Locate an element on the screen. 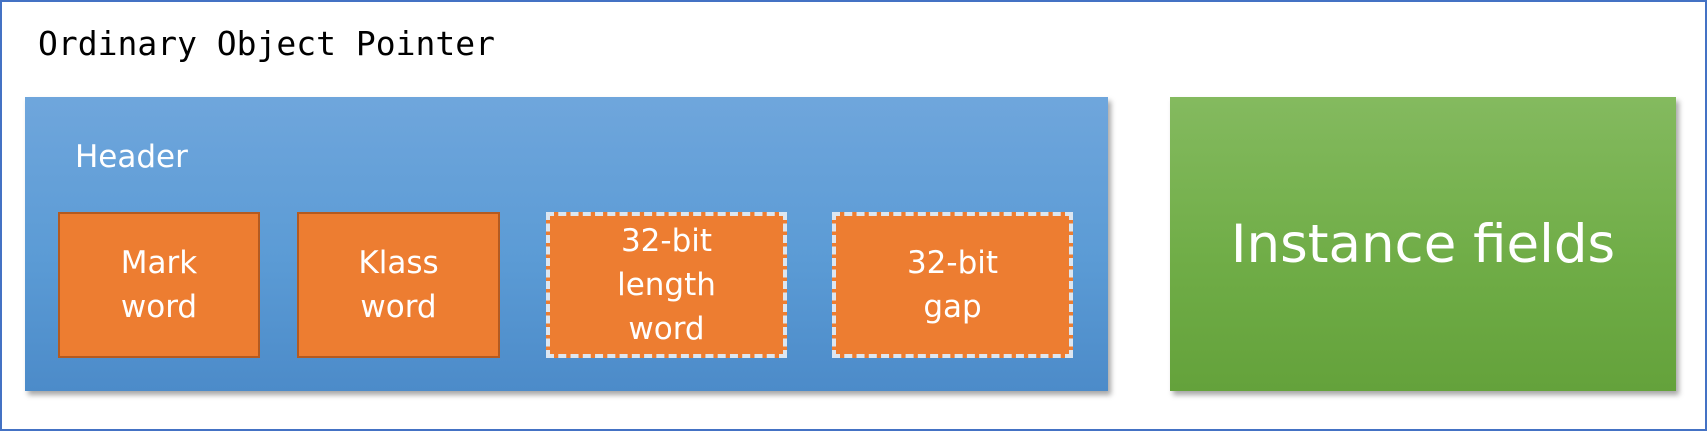  klass-word-label: Klass word is located at coordinates (398, 285).